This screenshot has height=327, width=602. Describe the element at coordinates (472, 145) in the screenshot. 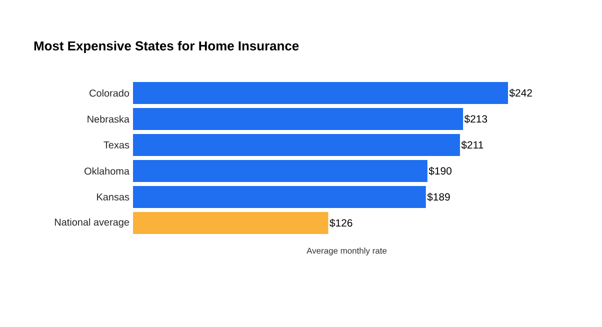

I see `data-label: $211` at that location.